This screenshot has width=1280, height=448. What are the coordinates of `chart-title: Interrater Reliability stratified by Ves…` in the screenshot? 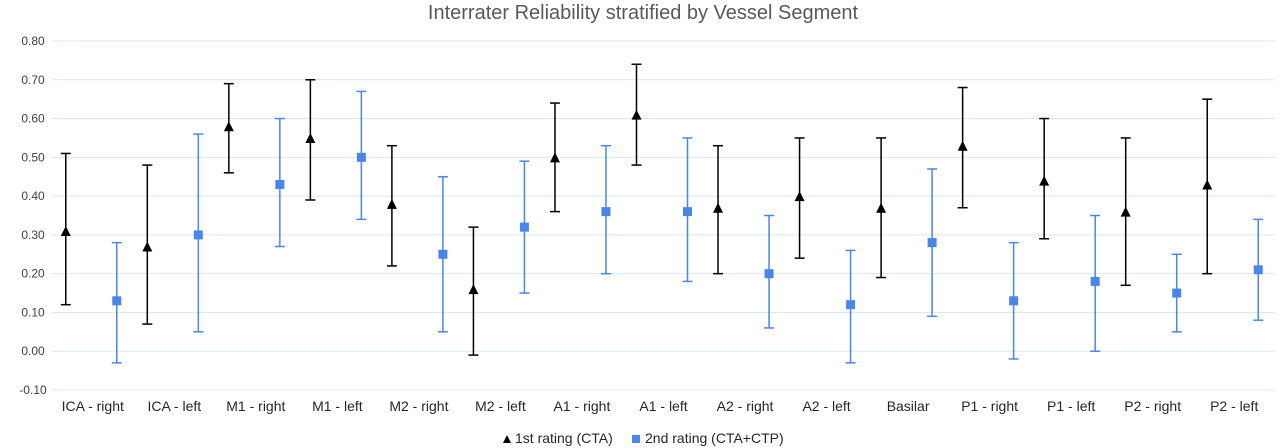 It's located at (643, 13).